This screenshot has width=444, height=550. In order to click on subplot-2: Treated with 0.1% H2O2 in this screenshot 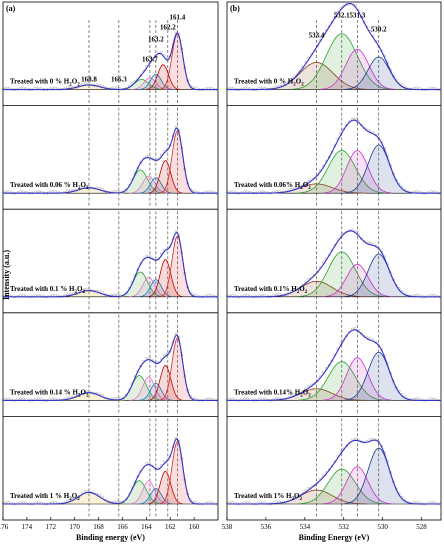, I will do `click(333, 259)`.